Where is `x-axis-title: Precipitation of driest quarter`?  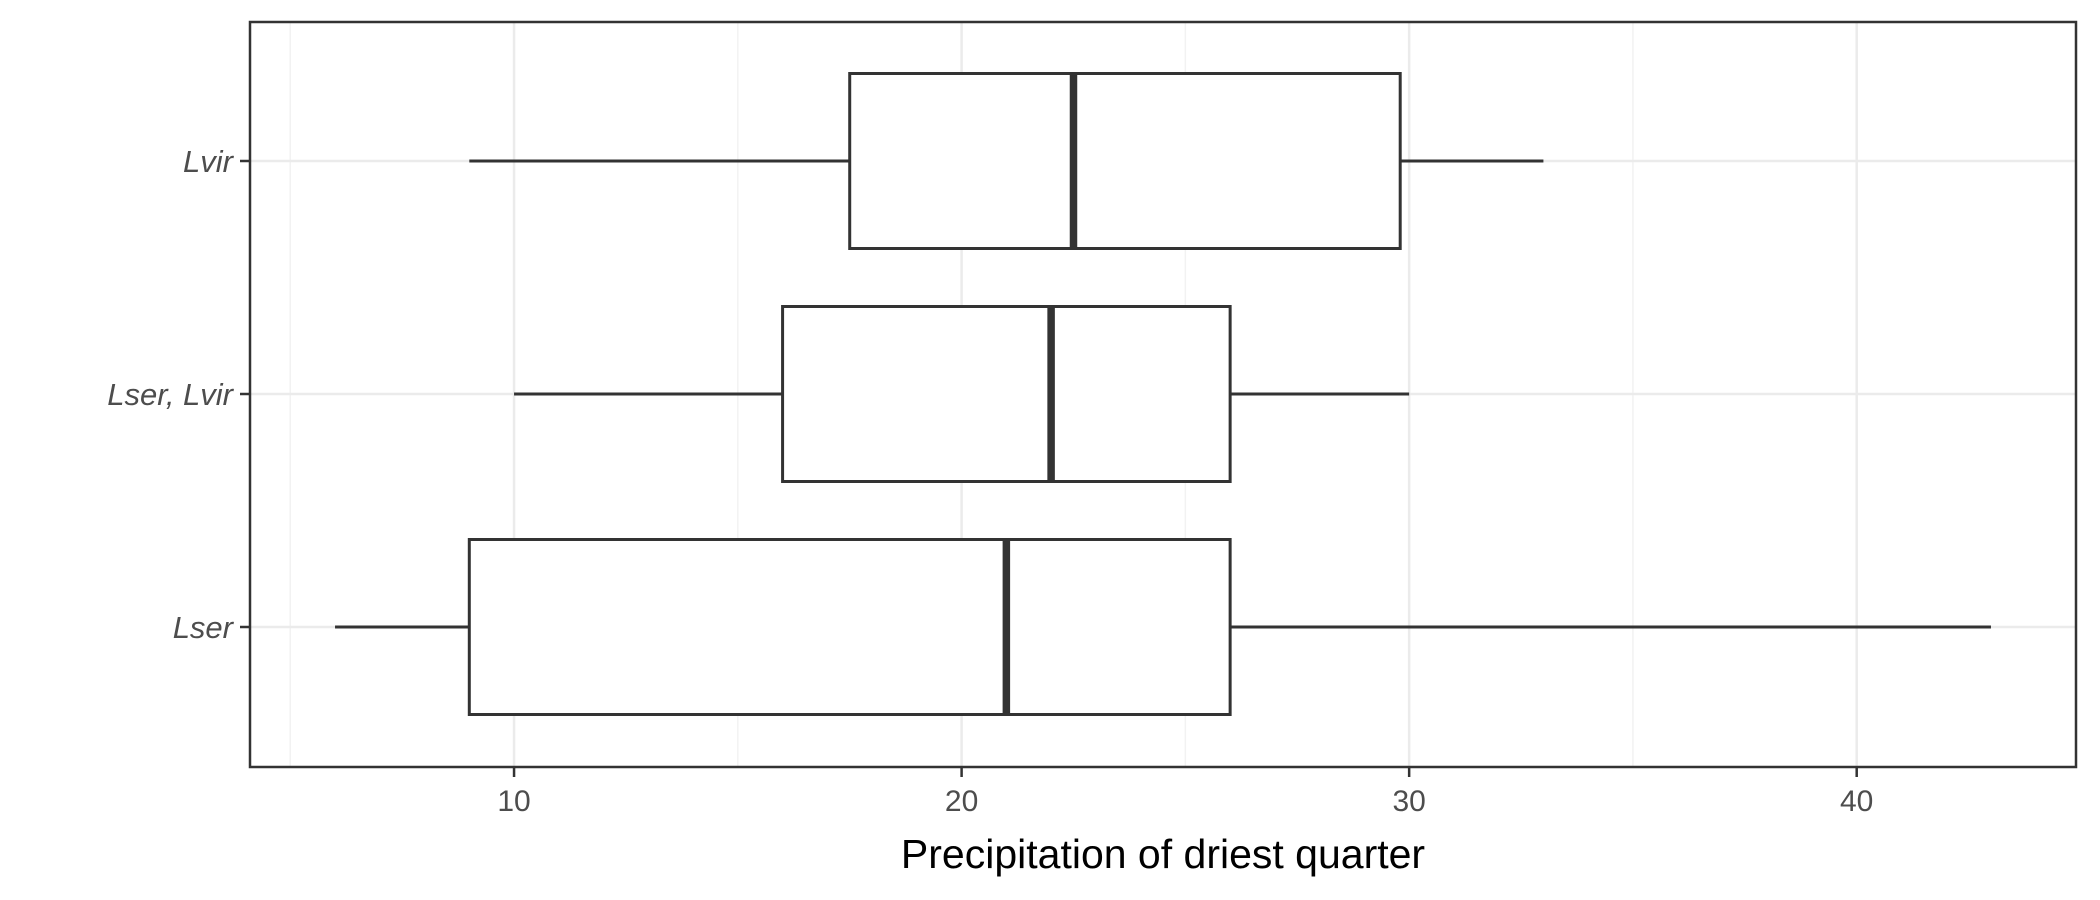 x-axis-title: Precipitation of driest quarter is located at coordinates (1163, 854).